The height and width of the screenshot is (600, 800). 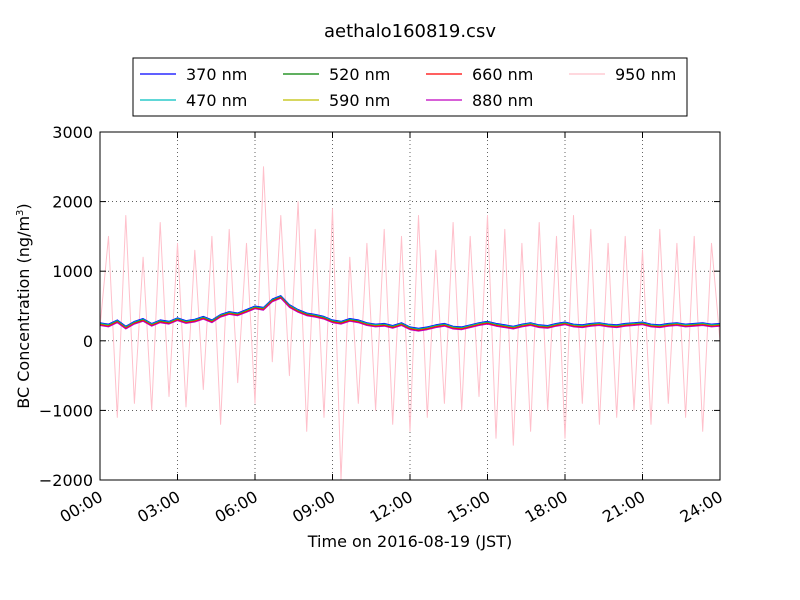 What do you see at coordinates (20, 213) in the screenshot?
I see `y-axis-label-superscript: 3` at bounding box center [20, 213].